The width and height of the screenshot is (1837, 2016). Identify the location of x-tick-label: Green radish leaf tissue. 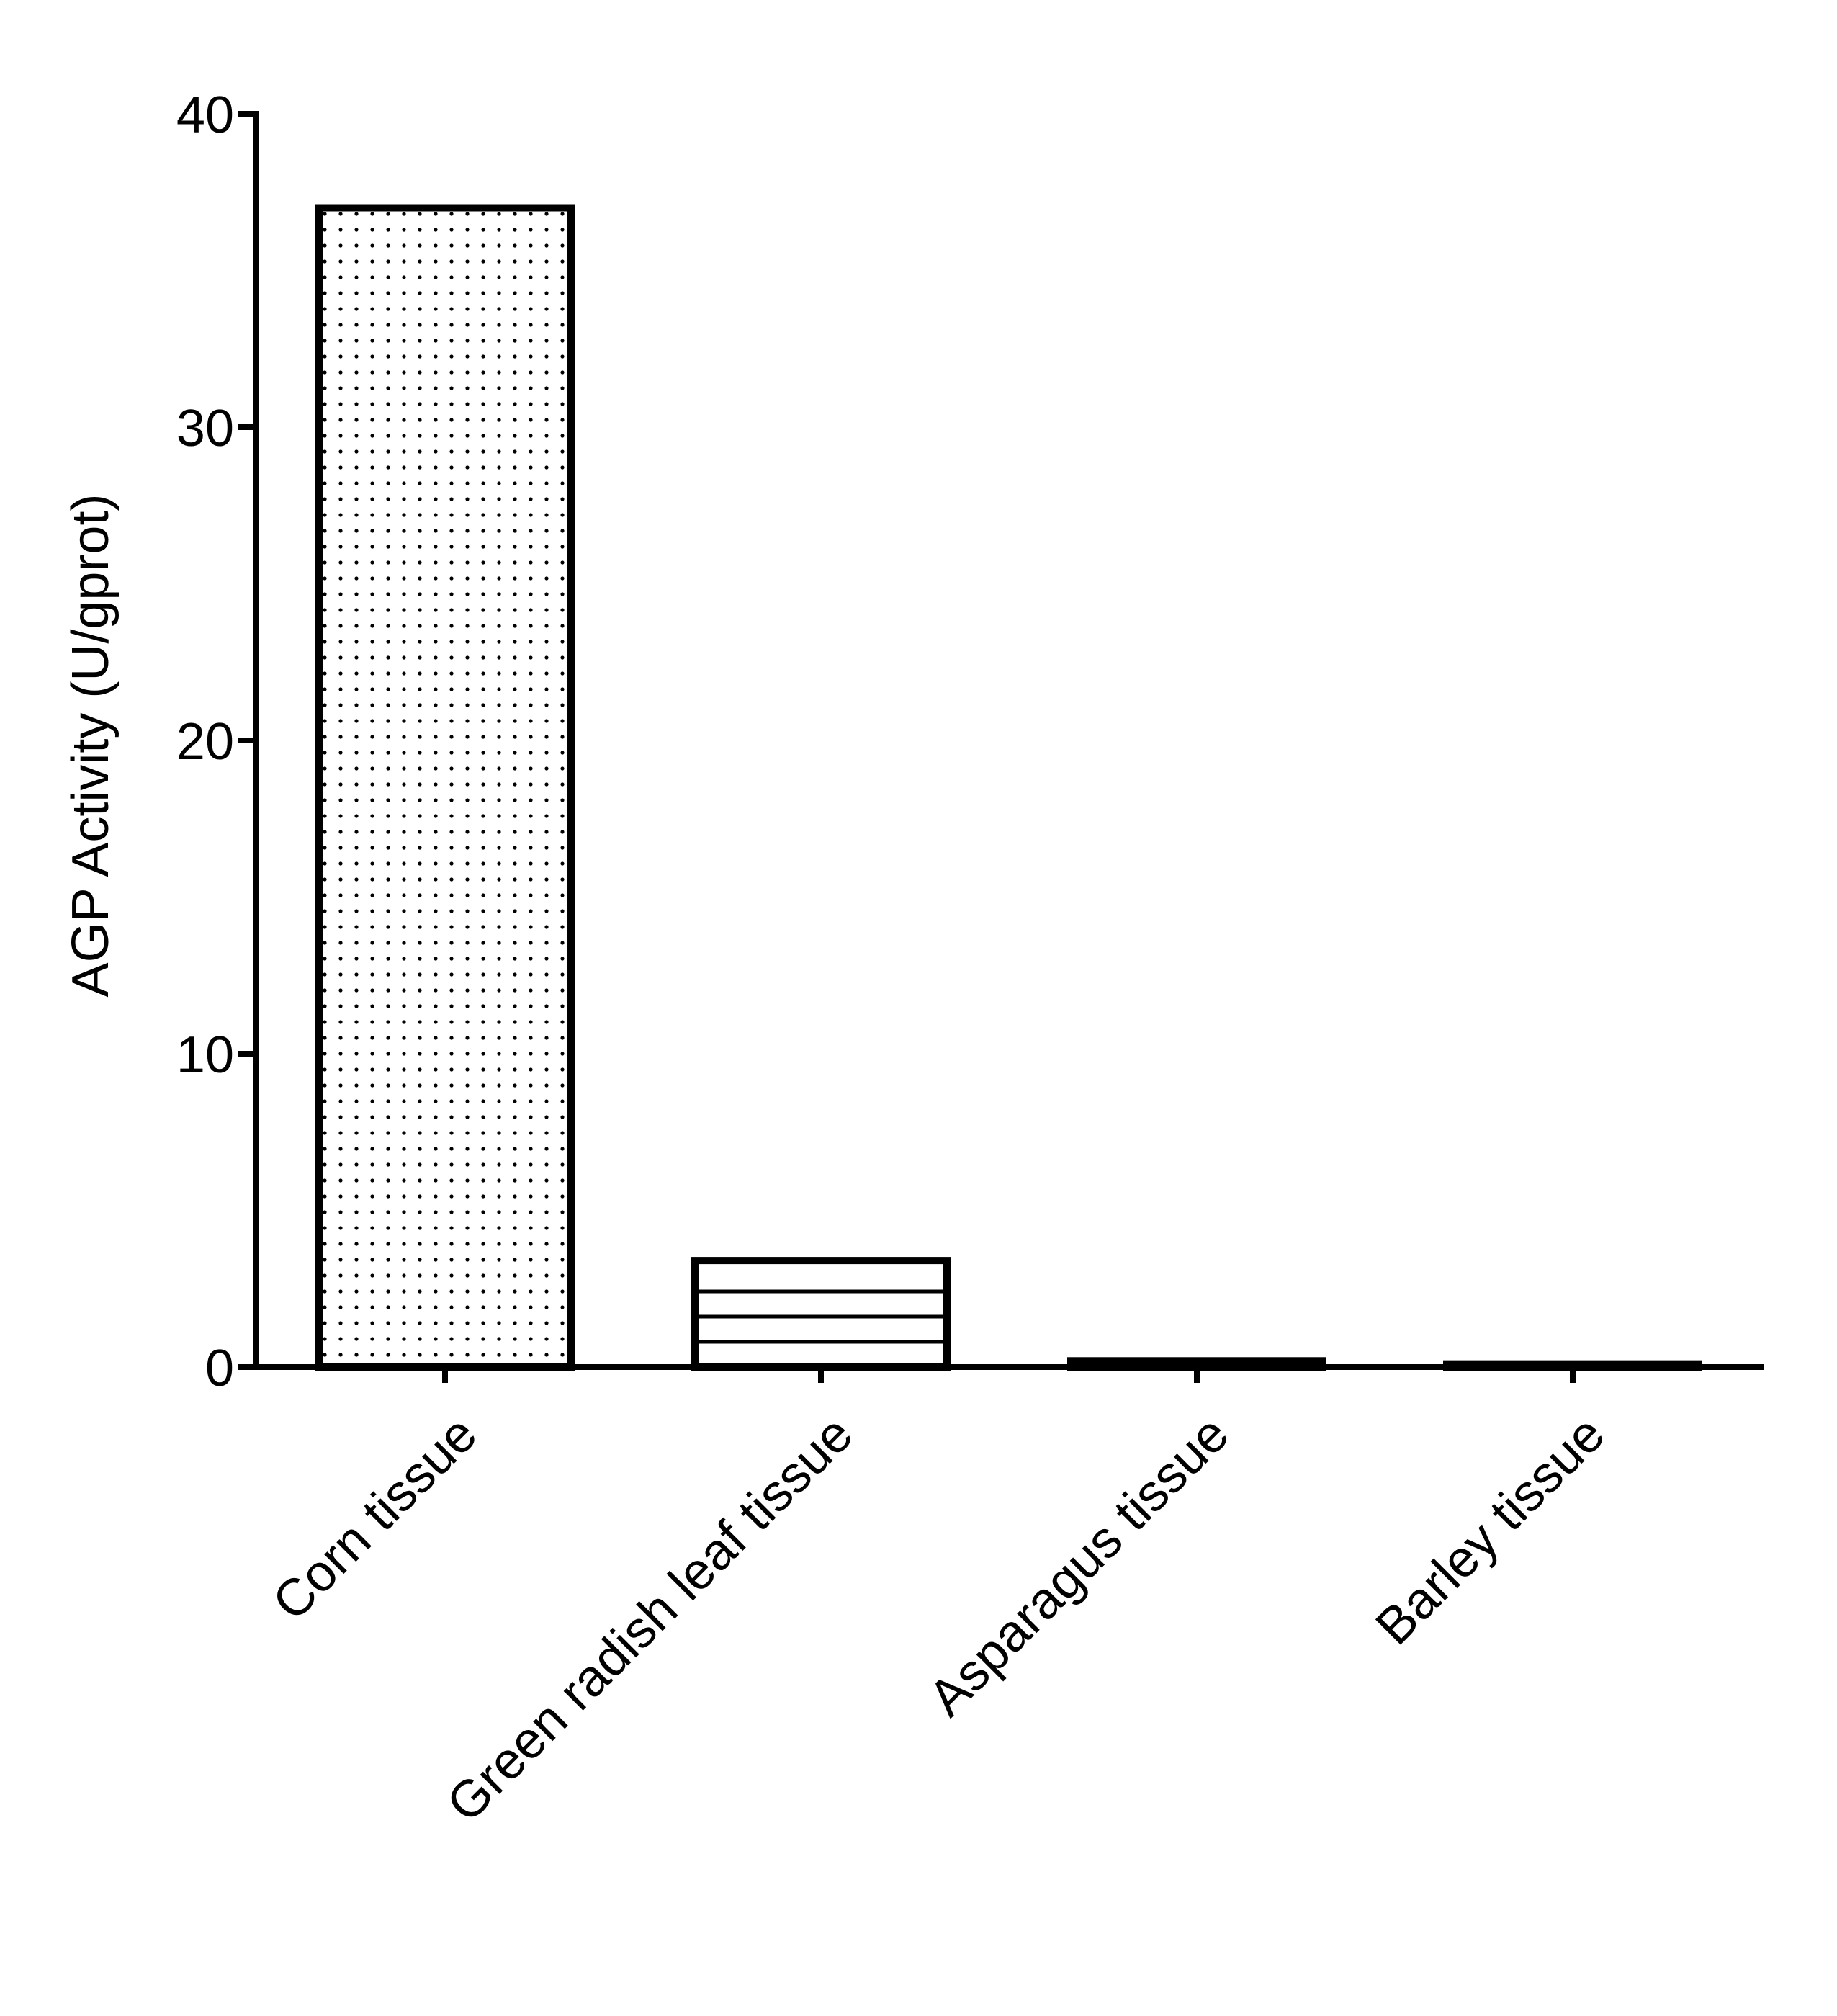
(649, 1619).